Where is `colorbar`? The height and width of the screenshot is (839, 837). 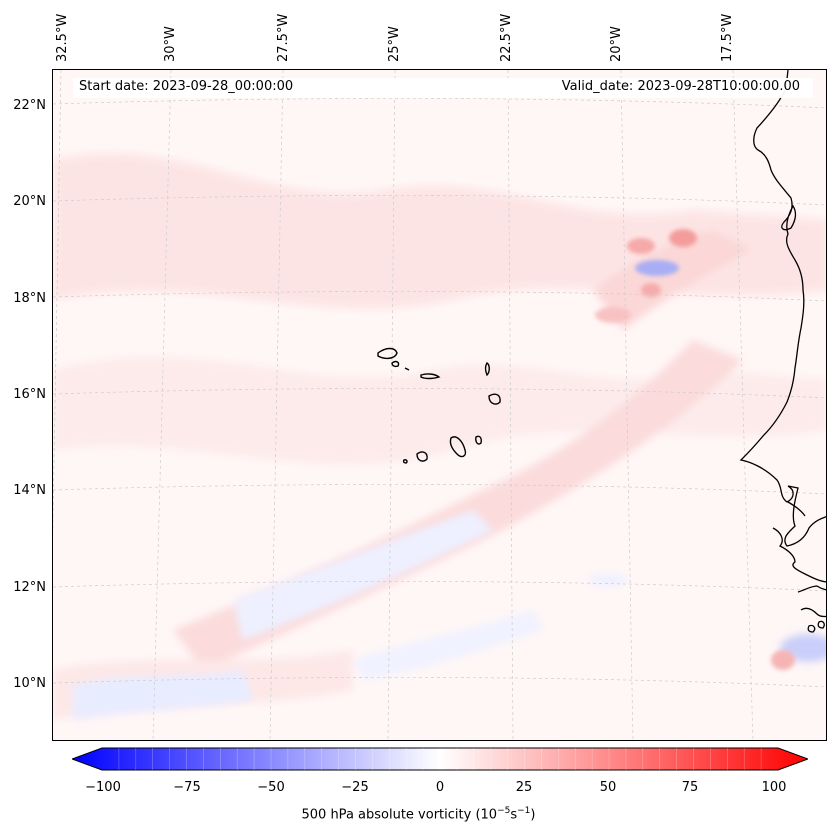
colorbar is located at coordinates (440, 759).